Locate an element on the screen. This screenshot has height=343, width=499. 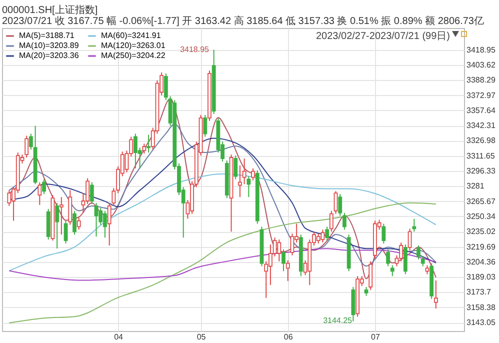
y-tick-label: 3326.98 is located at coordinates (481, 141).